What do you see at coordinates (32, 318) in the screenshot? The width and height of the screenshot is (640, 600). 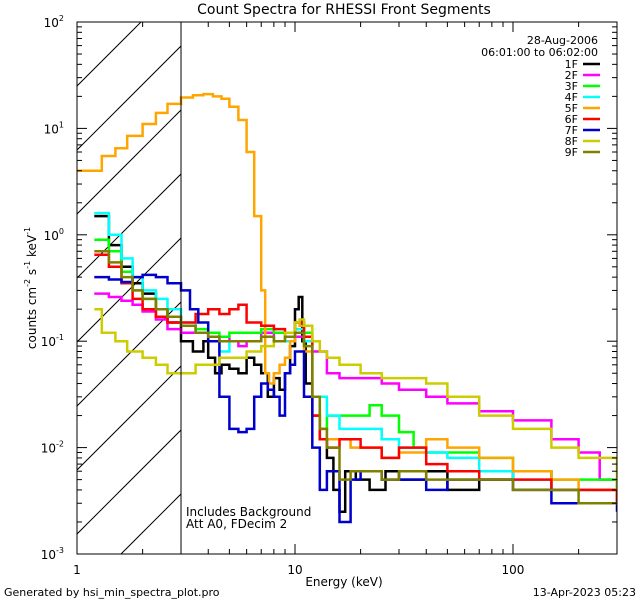 I see `y-axis-label-part: counts cm` at bounding box center [32, 318].